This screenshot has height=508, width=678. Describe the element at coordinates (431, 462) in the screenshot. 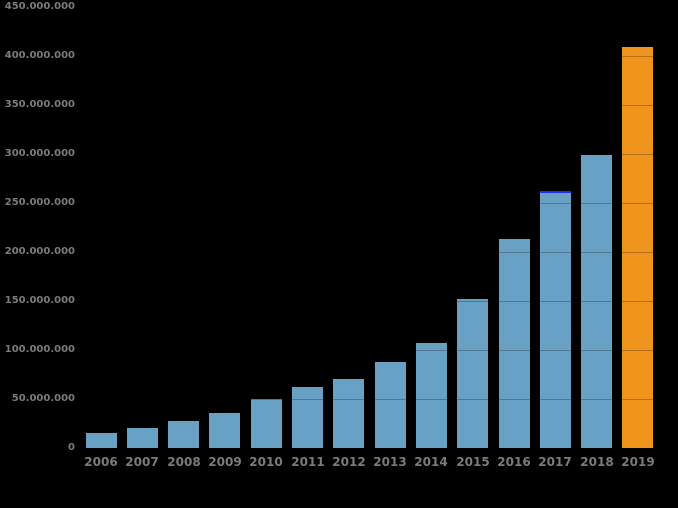

I see `x-axis-tick-label-2014: 2014` at that location.